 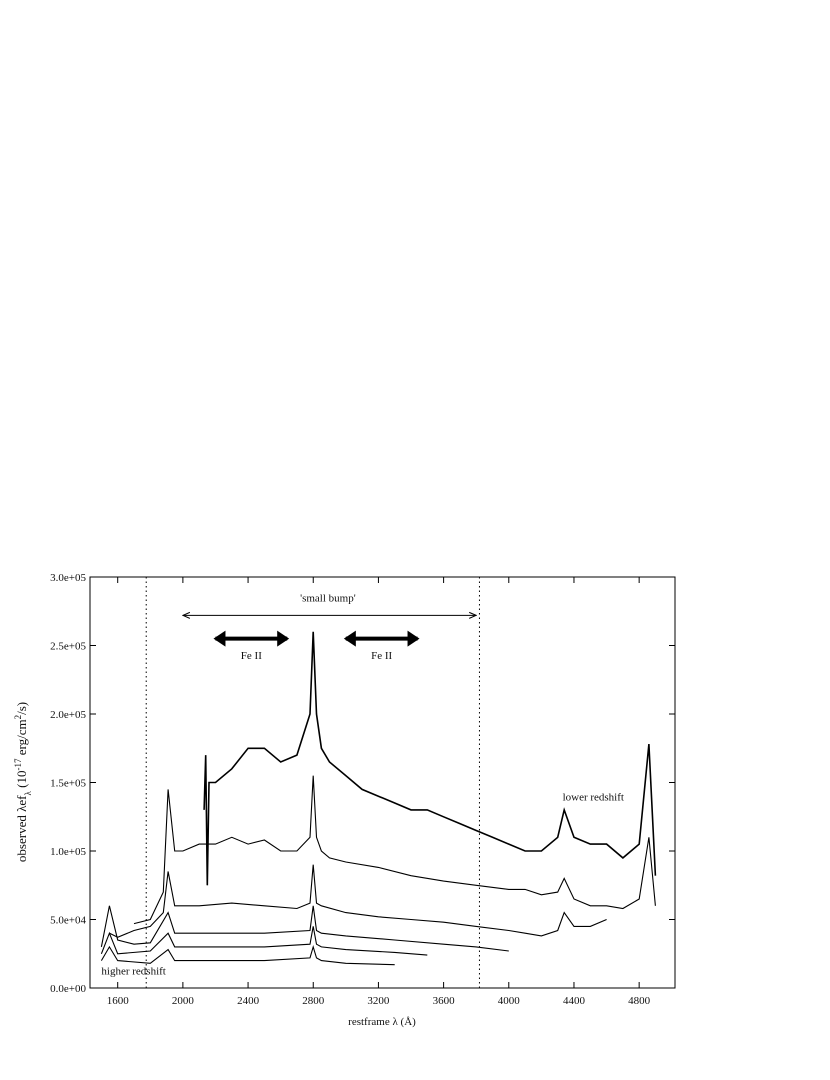 I want to click on y-label-part: (10, so click(x=21, y=781).